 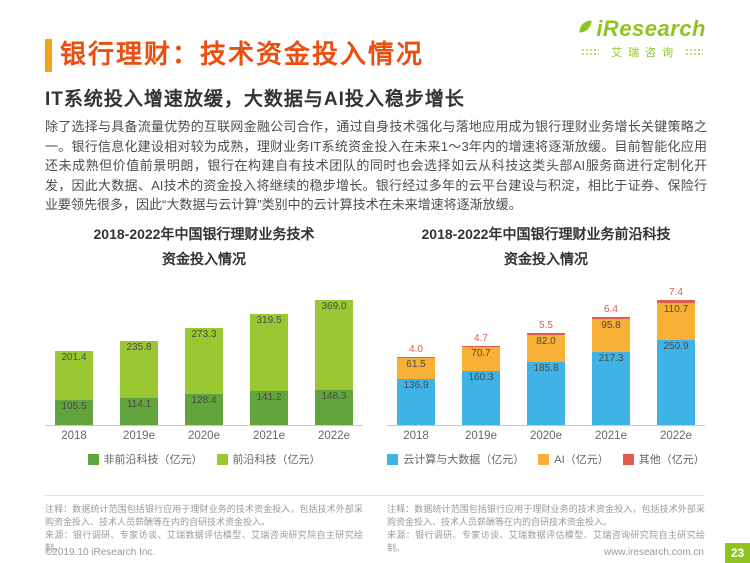 What do you see at coordinates (204, 459) in the screenshot?
I see `chart-legend: 非前沿科技（亿元） 前沿科技（亿元）` at bounding box center [204, 459].